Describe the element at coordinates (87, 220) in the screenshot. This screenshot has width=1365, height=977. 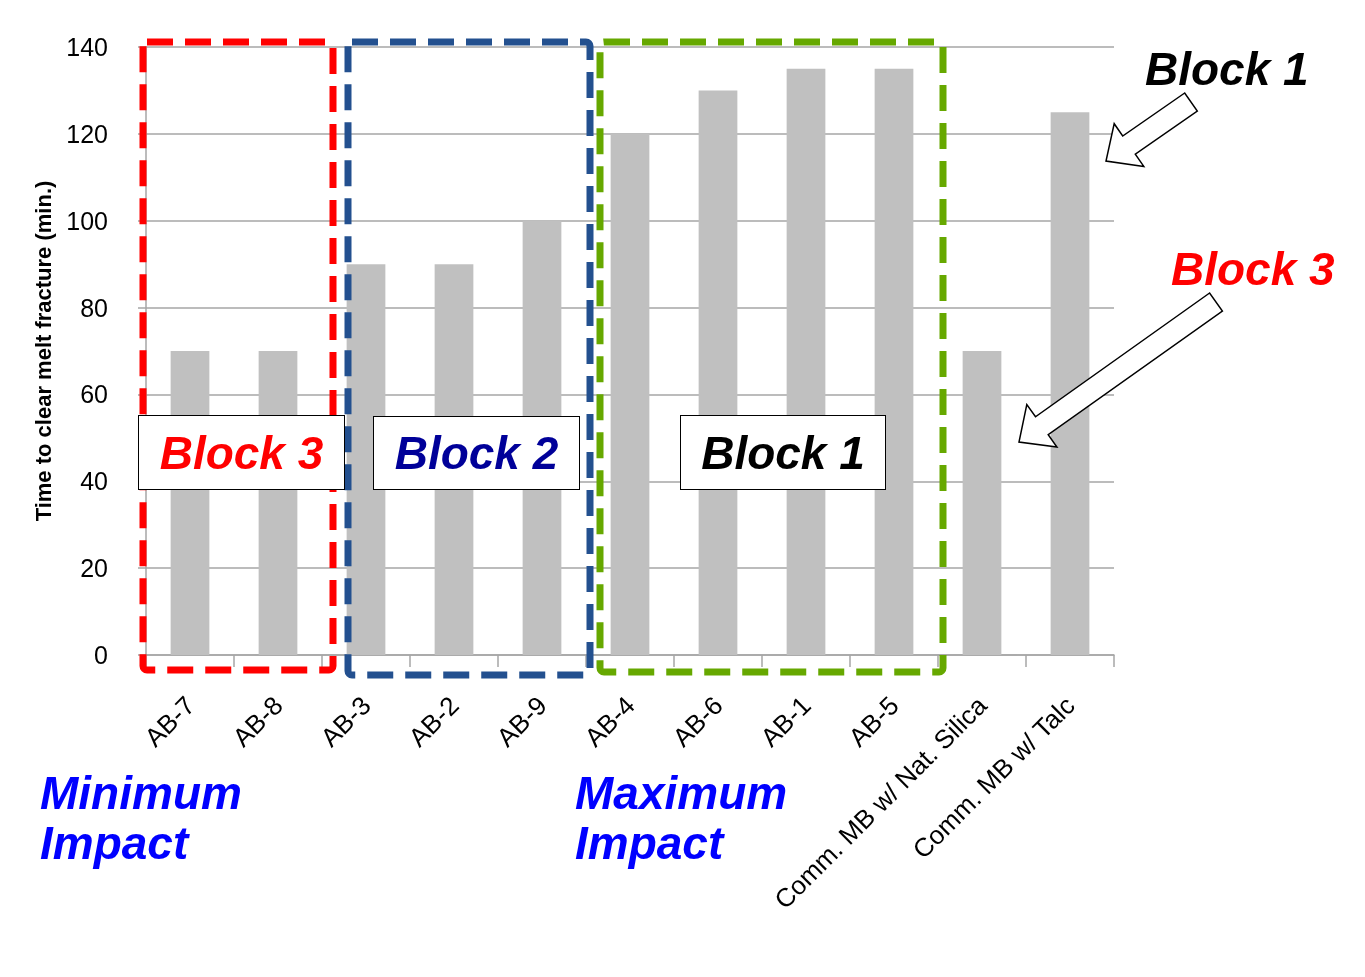
I see `y-tick-label: 100` at that location.